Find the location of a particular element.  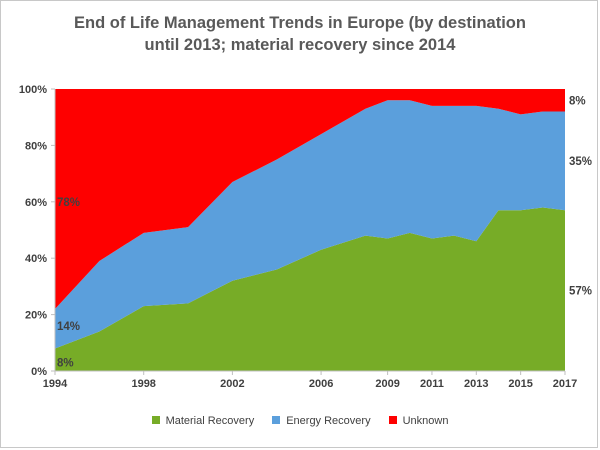

x-tick-label: 1998 is located at coordinates (143, 384).